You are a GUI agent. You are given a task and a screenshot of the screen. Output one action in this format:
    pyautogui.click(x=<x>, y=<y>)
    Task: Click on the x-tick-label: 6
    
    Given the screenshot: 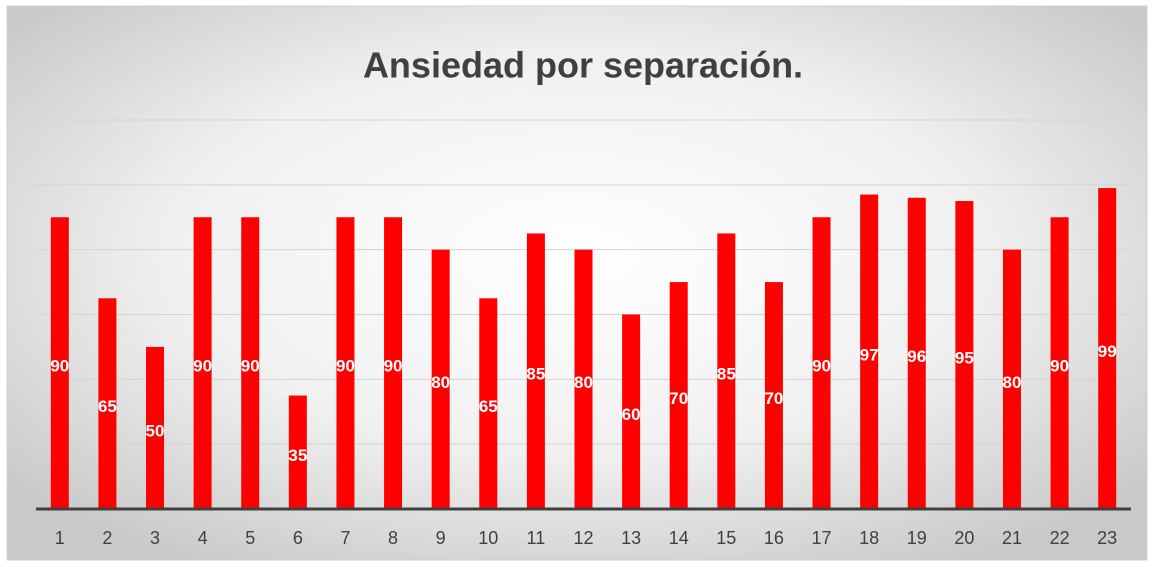 What is the action you would take?
    pyautogui.click(x=298, y=538)
    